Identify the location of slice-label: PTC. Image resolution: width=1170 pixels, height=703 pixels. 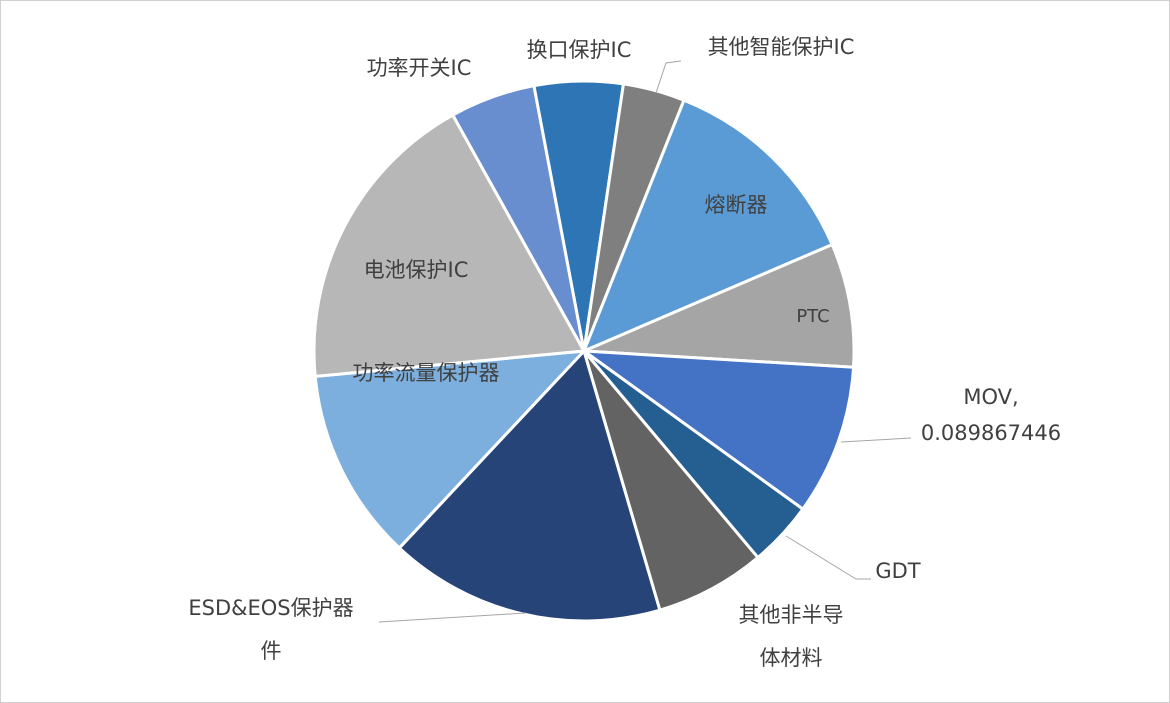
(812, 316).